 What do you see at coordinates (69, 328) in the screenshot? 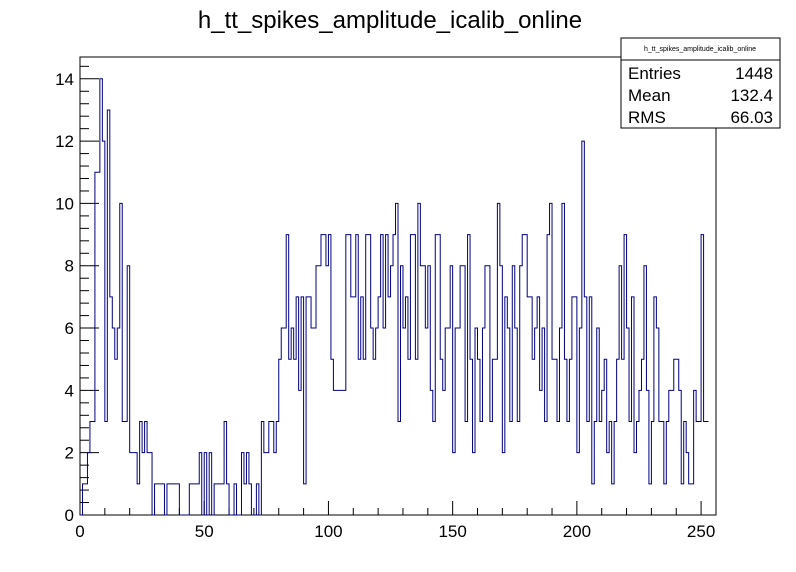
I see `y-tick-label: 6` at bounding box center [69, 328].